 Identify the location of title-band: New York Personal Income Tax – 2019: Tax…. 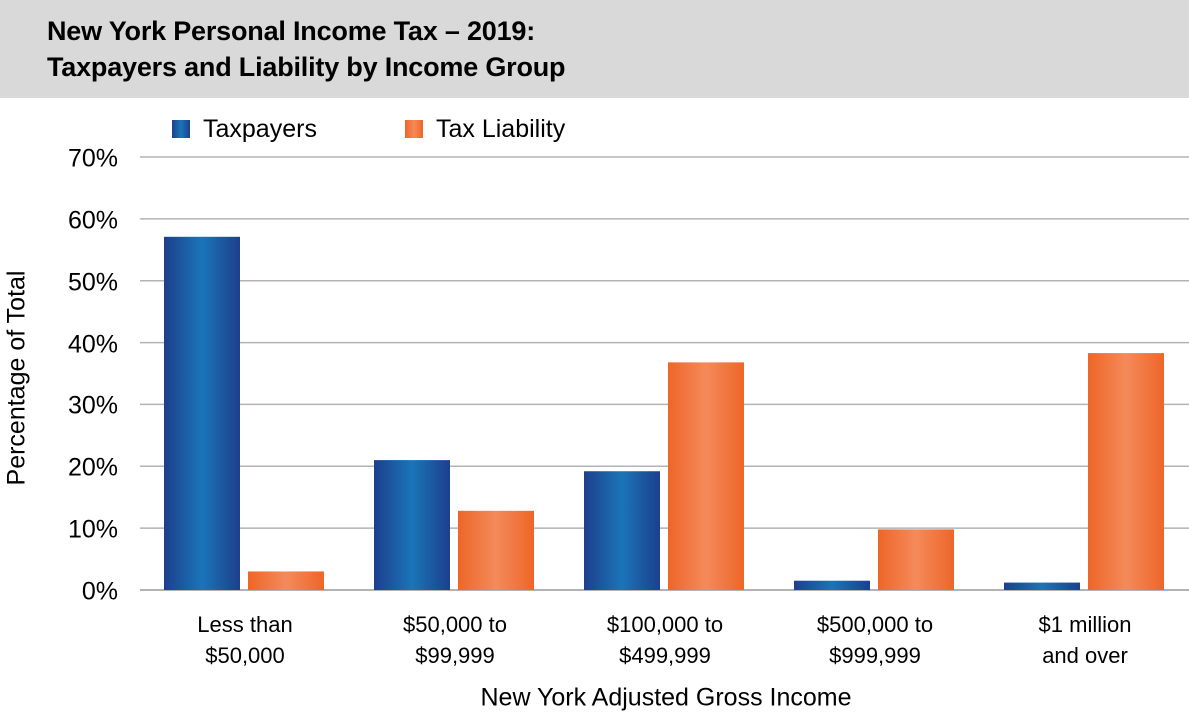
(594, 49).